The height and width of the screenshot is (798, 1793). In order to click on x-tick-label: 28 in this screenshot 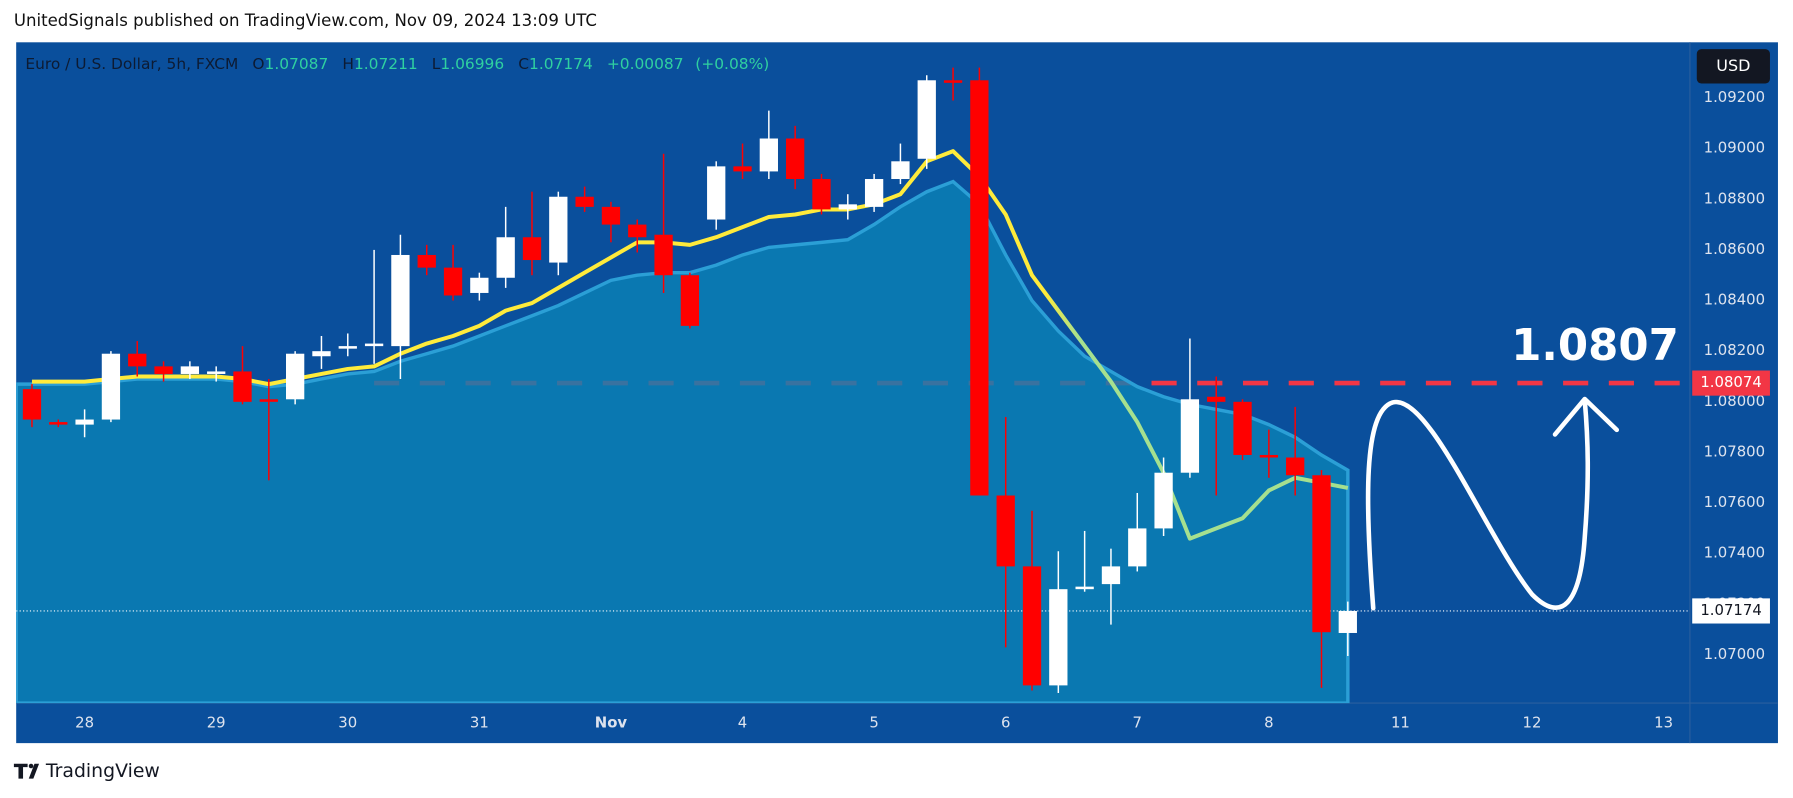, I will do `click(84, 723)`.